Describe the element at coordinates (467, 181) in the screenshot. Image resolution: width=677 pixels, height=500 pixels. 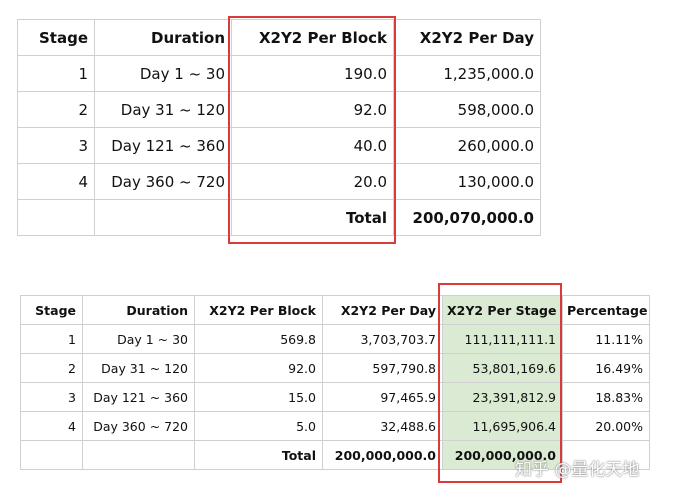
I see `cell-per-day: 130,000.0` at that location.